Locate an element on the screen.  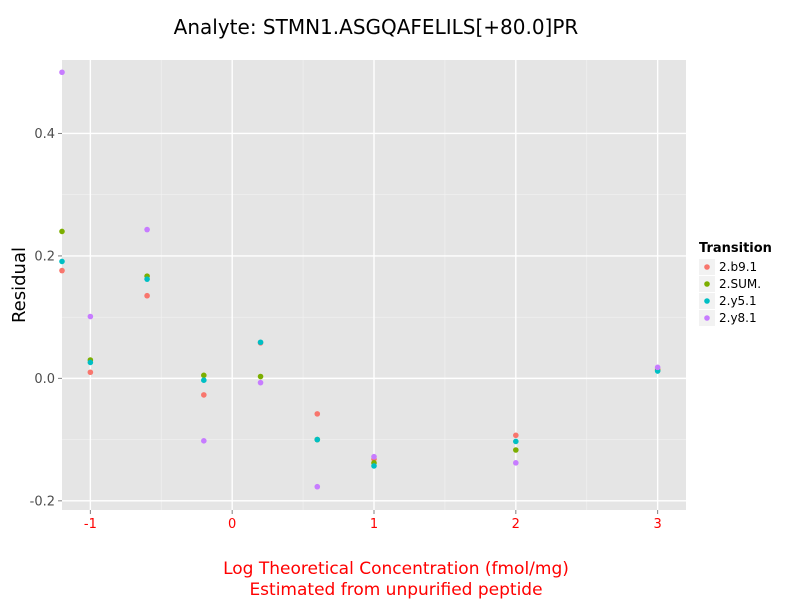
legend-label: 2.y5.1 is located at coordinates (738, 301).